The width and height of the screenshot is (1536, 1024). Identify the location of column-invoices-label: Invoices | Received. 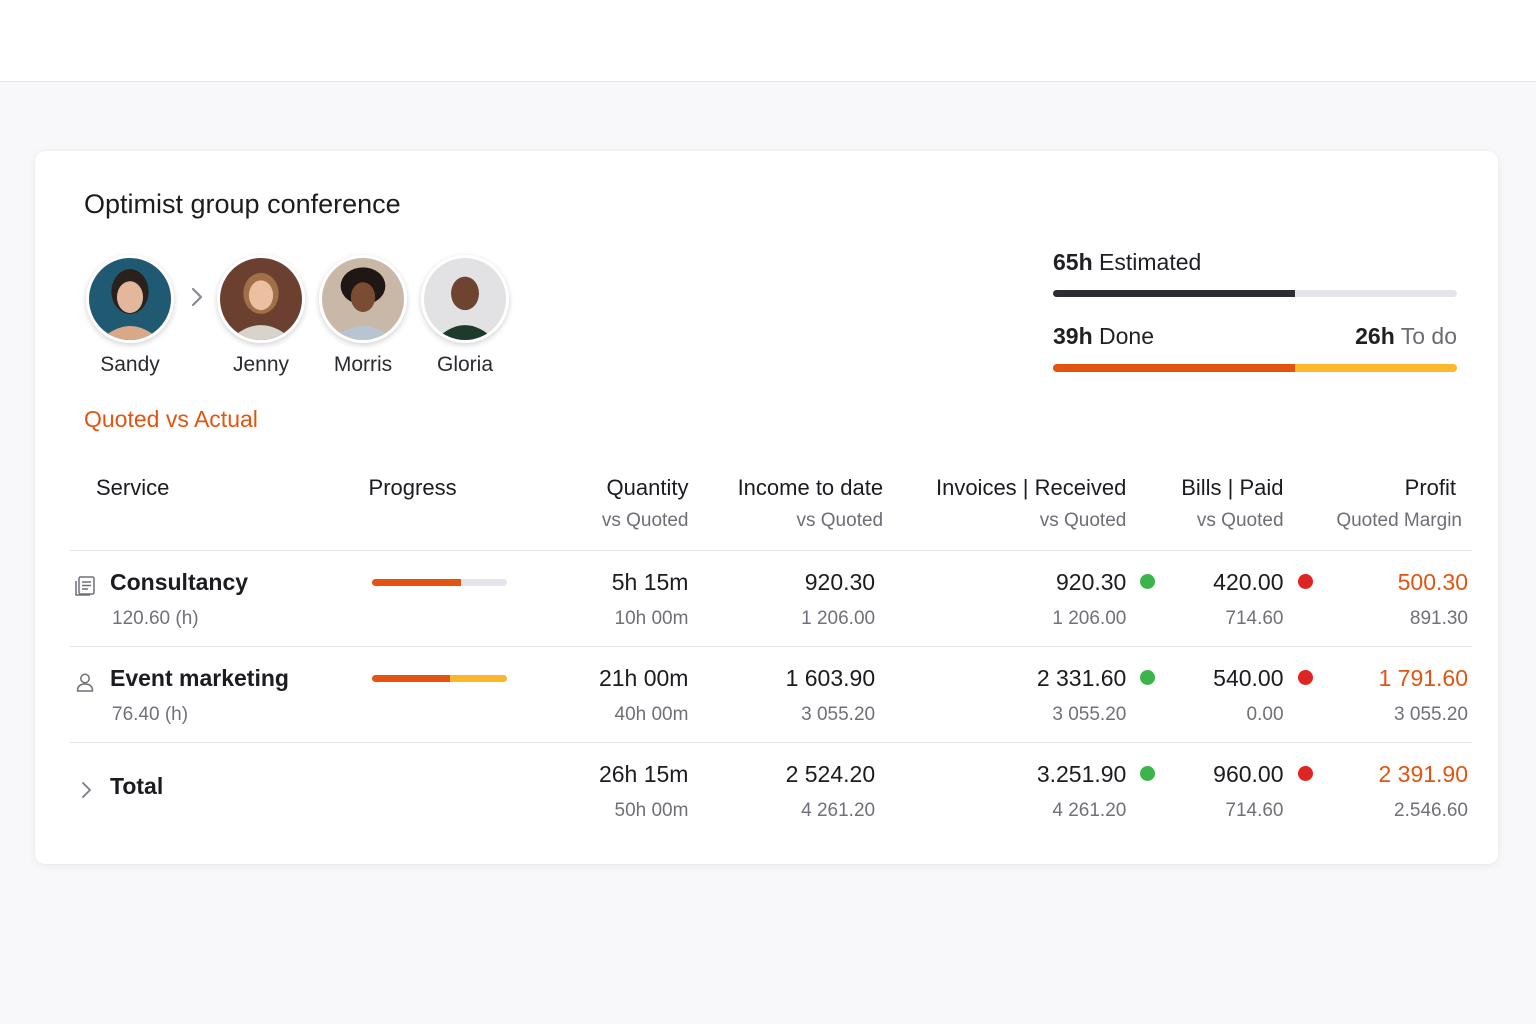
(1031, 487).